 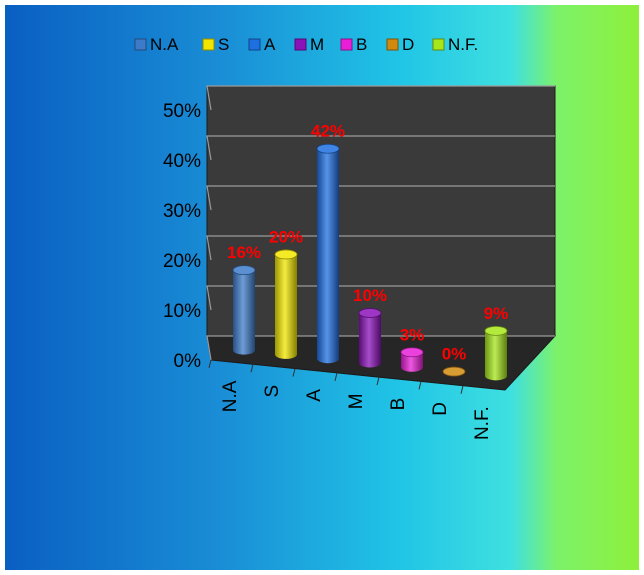 I want to click on data-label: 3%, so click(x=412, y=334).